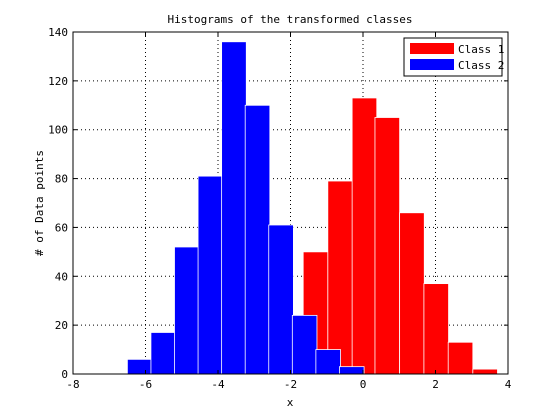 The height and width of the screenshot is (420, 560). Describe the element at coordinates (61, 179) in the screenshot. I see `y-tick-label: 80` at that location.